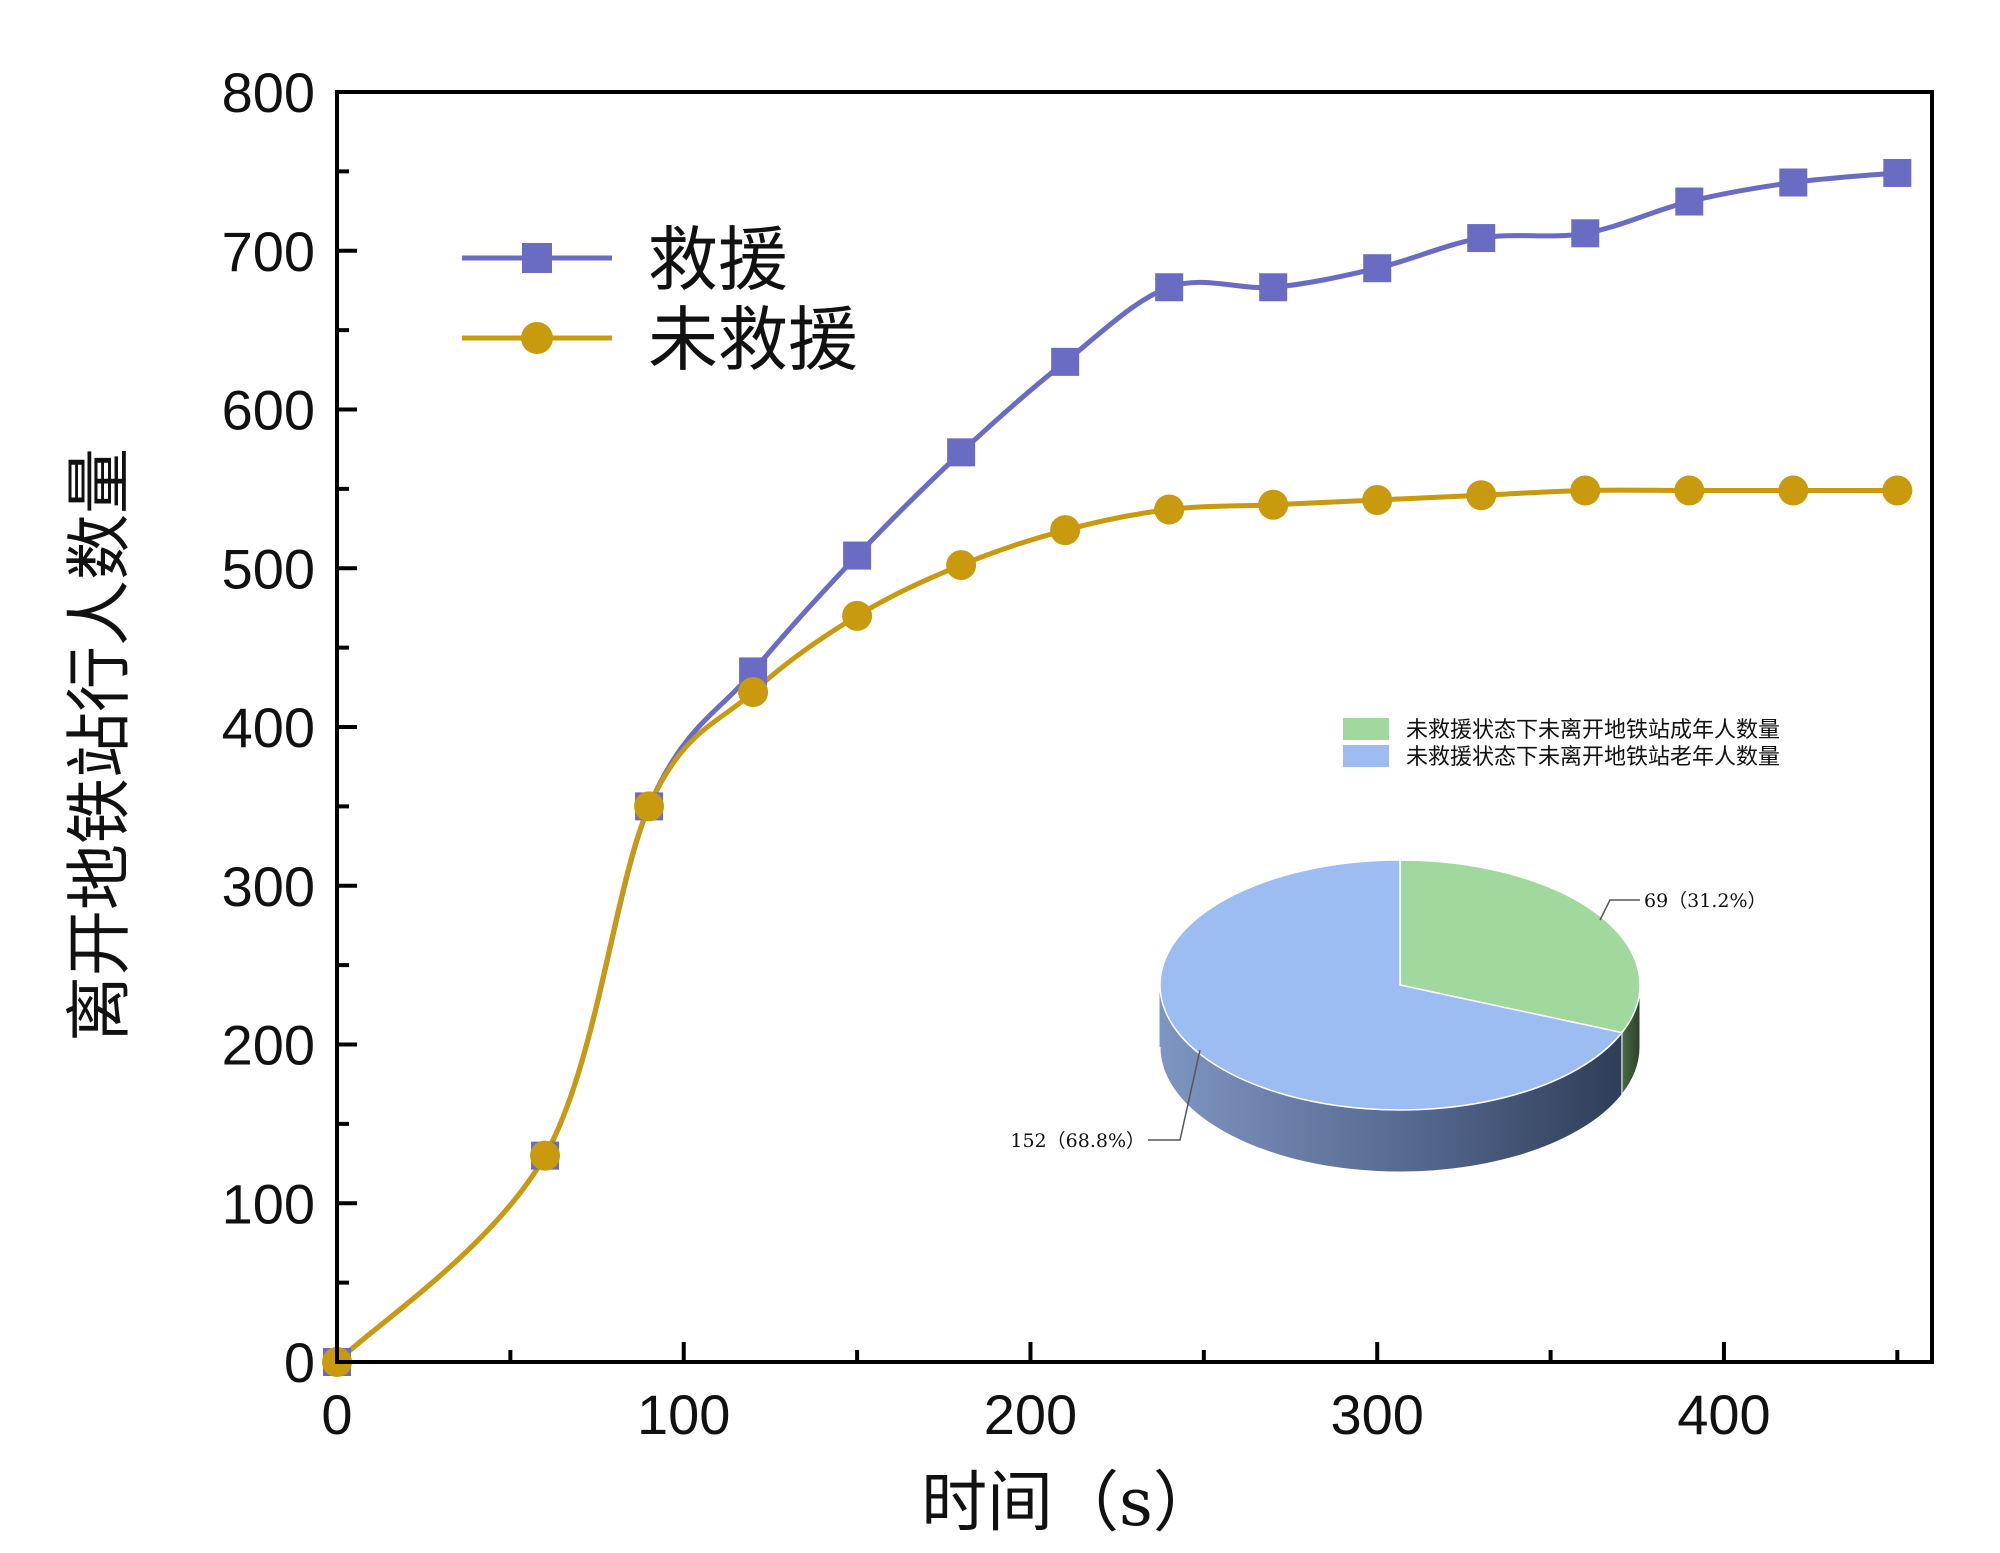  I want to click on pie-layer, so click(1400, 1016).